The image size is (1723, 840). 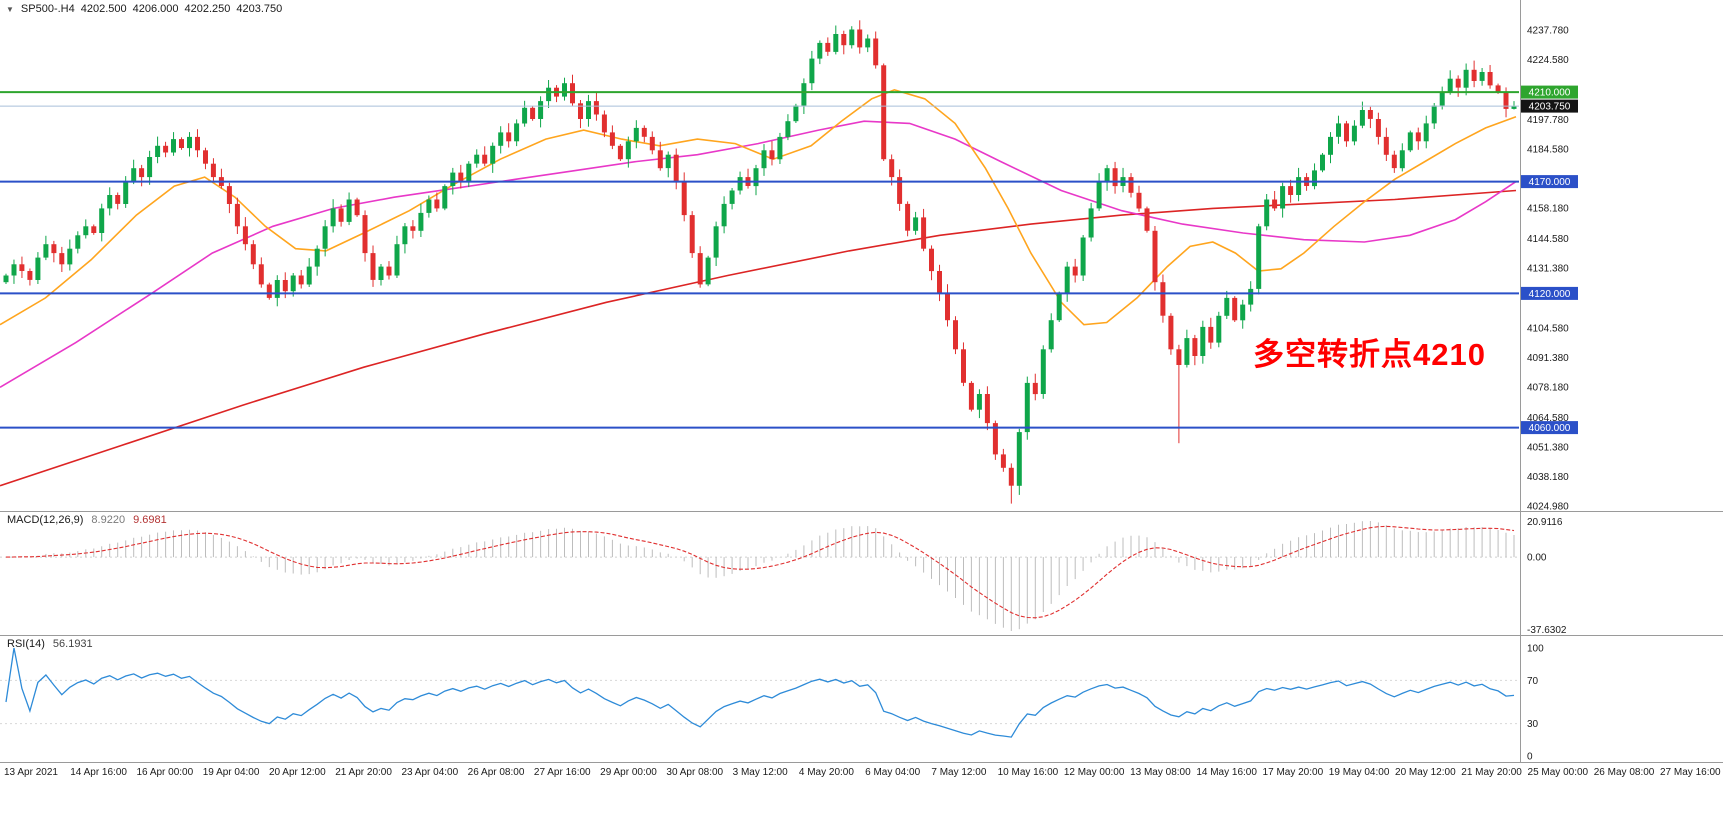 I want to click on price-axis-label: 4144.580, so click(x=1548, y=239).